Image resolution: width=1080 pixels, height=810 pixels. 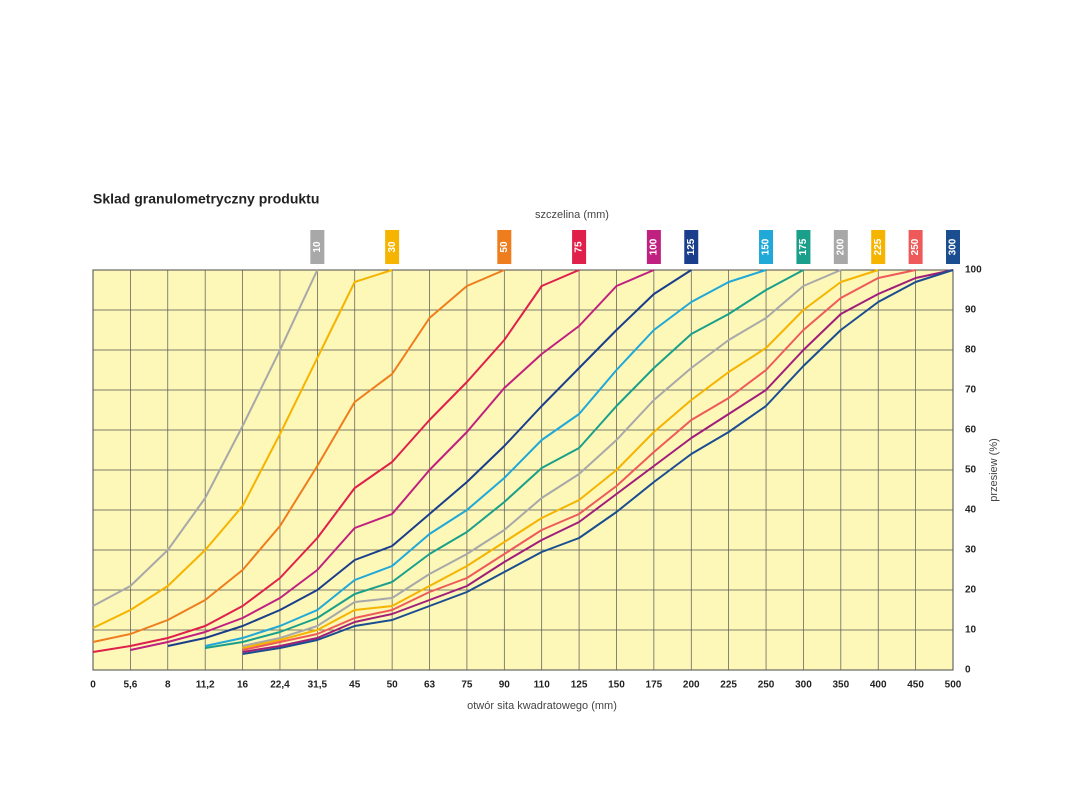 What do you see at coordinates (915, 685) in the screenshot?
I see `x-tick-label: 450` at bounding box center [915, 685].